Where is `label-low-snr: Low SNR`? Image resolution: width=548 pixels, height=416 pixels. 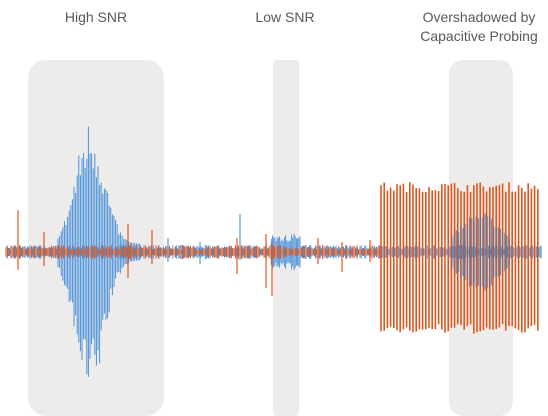 label-low-snr: Low SNR is located at coordinates (285, 17).